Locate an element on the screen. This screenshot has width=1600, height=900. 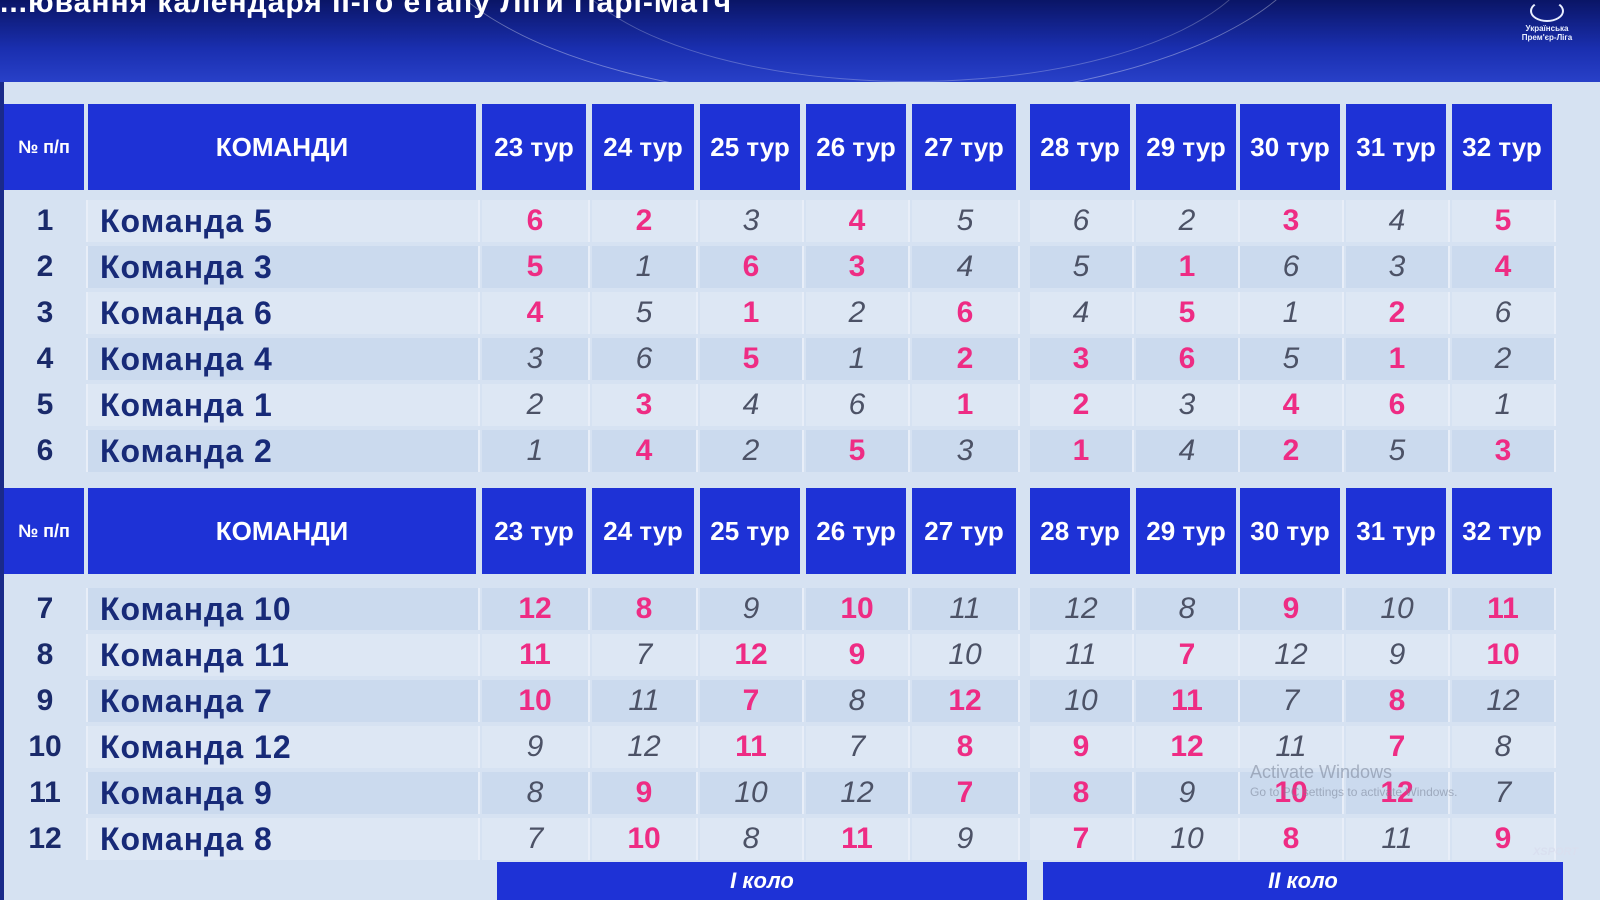
team-name: Команда 10 is located at coordinates (284, 609).